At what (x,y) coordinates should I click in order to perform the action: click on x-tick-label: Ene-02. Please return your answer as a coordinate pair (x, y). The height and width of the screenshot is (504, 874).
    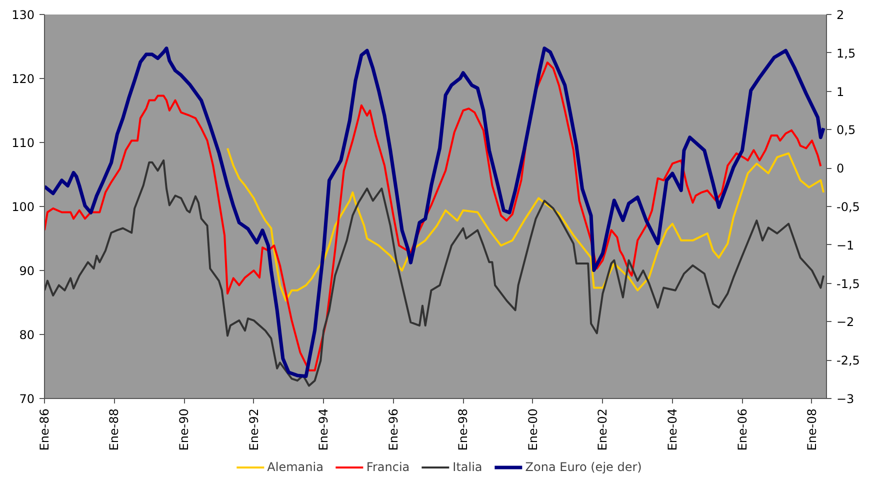
    Looking at the image, I should click on (603, 429).